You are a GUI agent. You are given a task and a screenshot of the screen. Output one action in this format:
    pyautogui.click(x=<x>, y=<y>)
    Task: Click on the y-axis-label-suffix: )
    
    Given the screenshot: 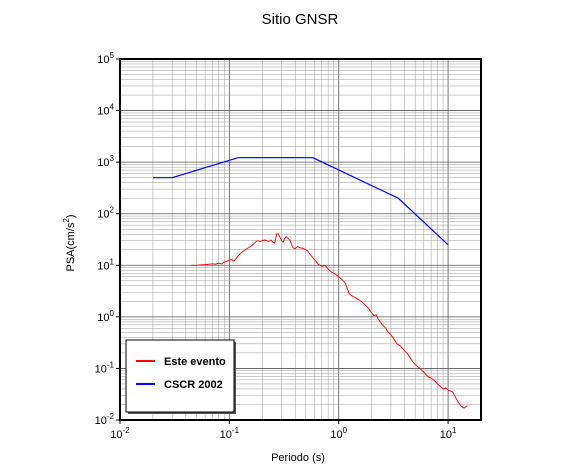 What is the action you would take?
    pyautogui.click(x=71, y=216)
    